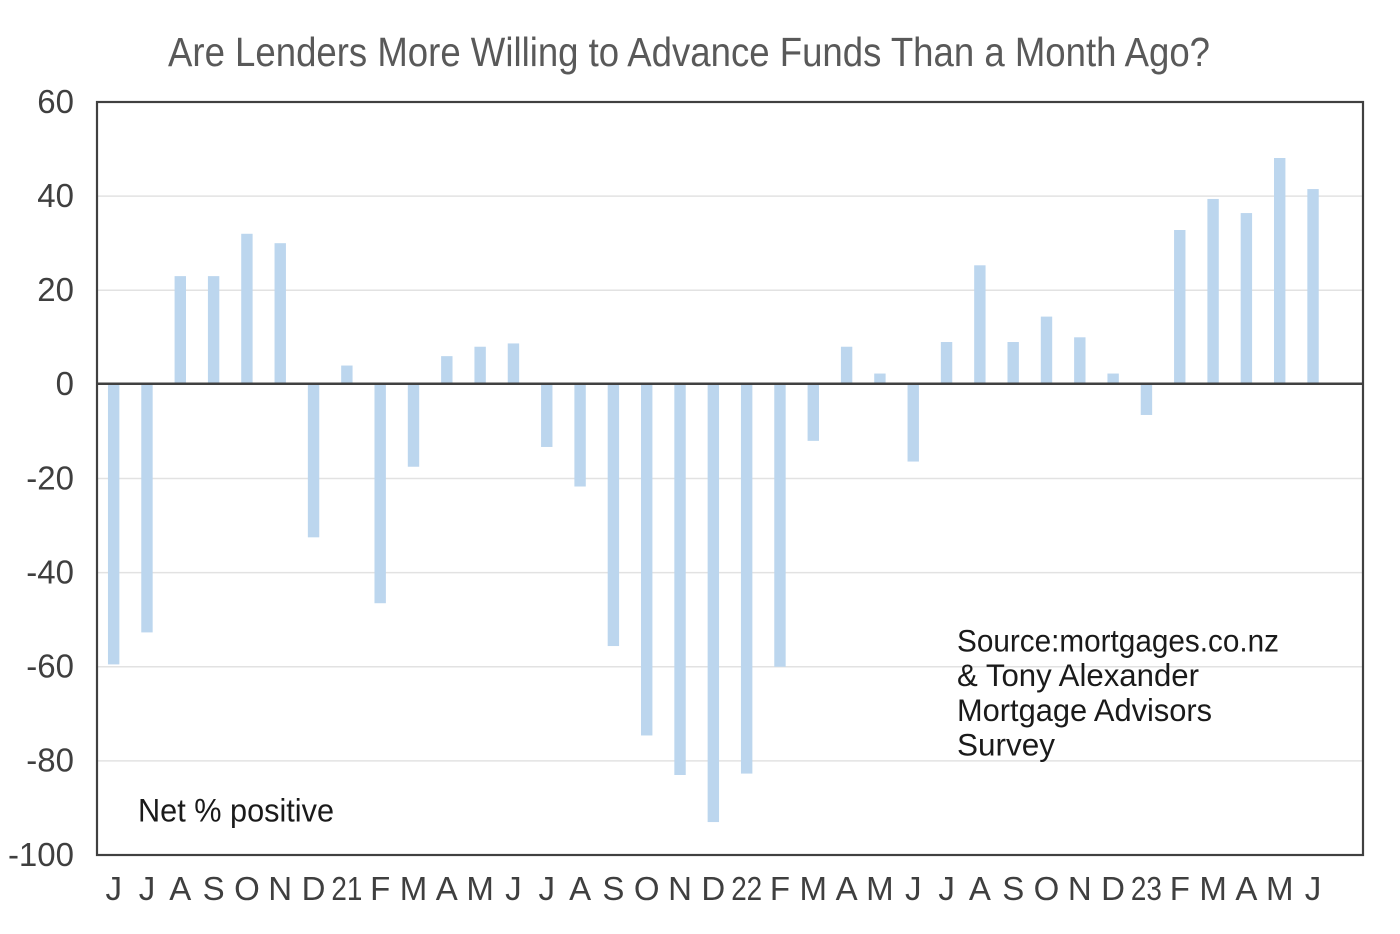 Image resolution: width=1400 pixels, height=934 pixels. I want to click on svg-text: -20, so click(50, 477).